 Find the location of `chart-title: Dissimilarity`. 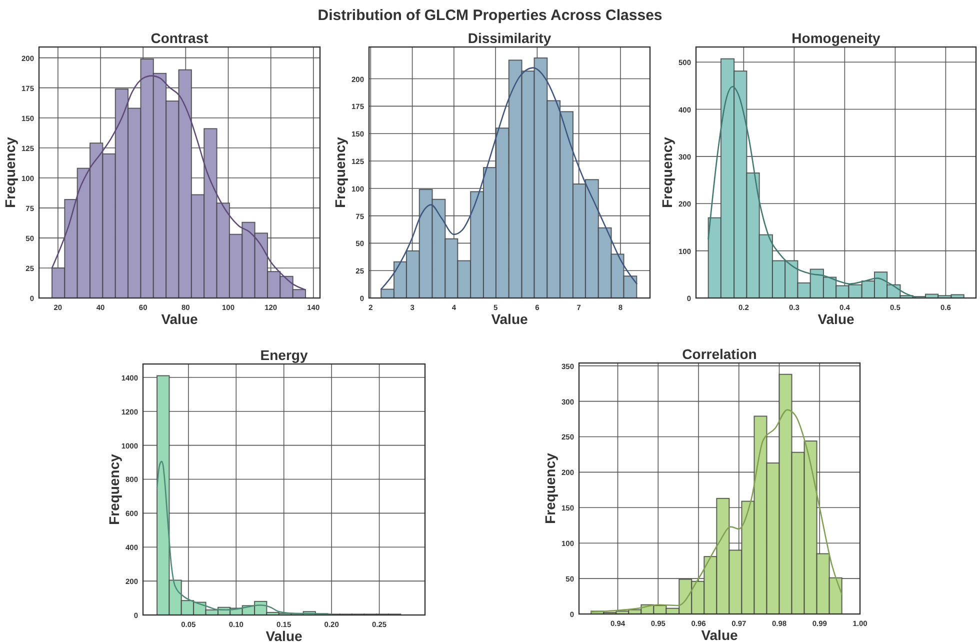

chart-title: Dissimilarity is located at coordinates (510, 38).